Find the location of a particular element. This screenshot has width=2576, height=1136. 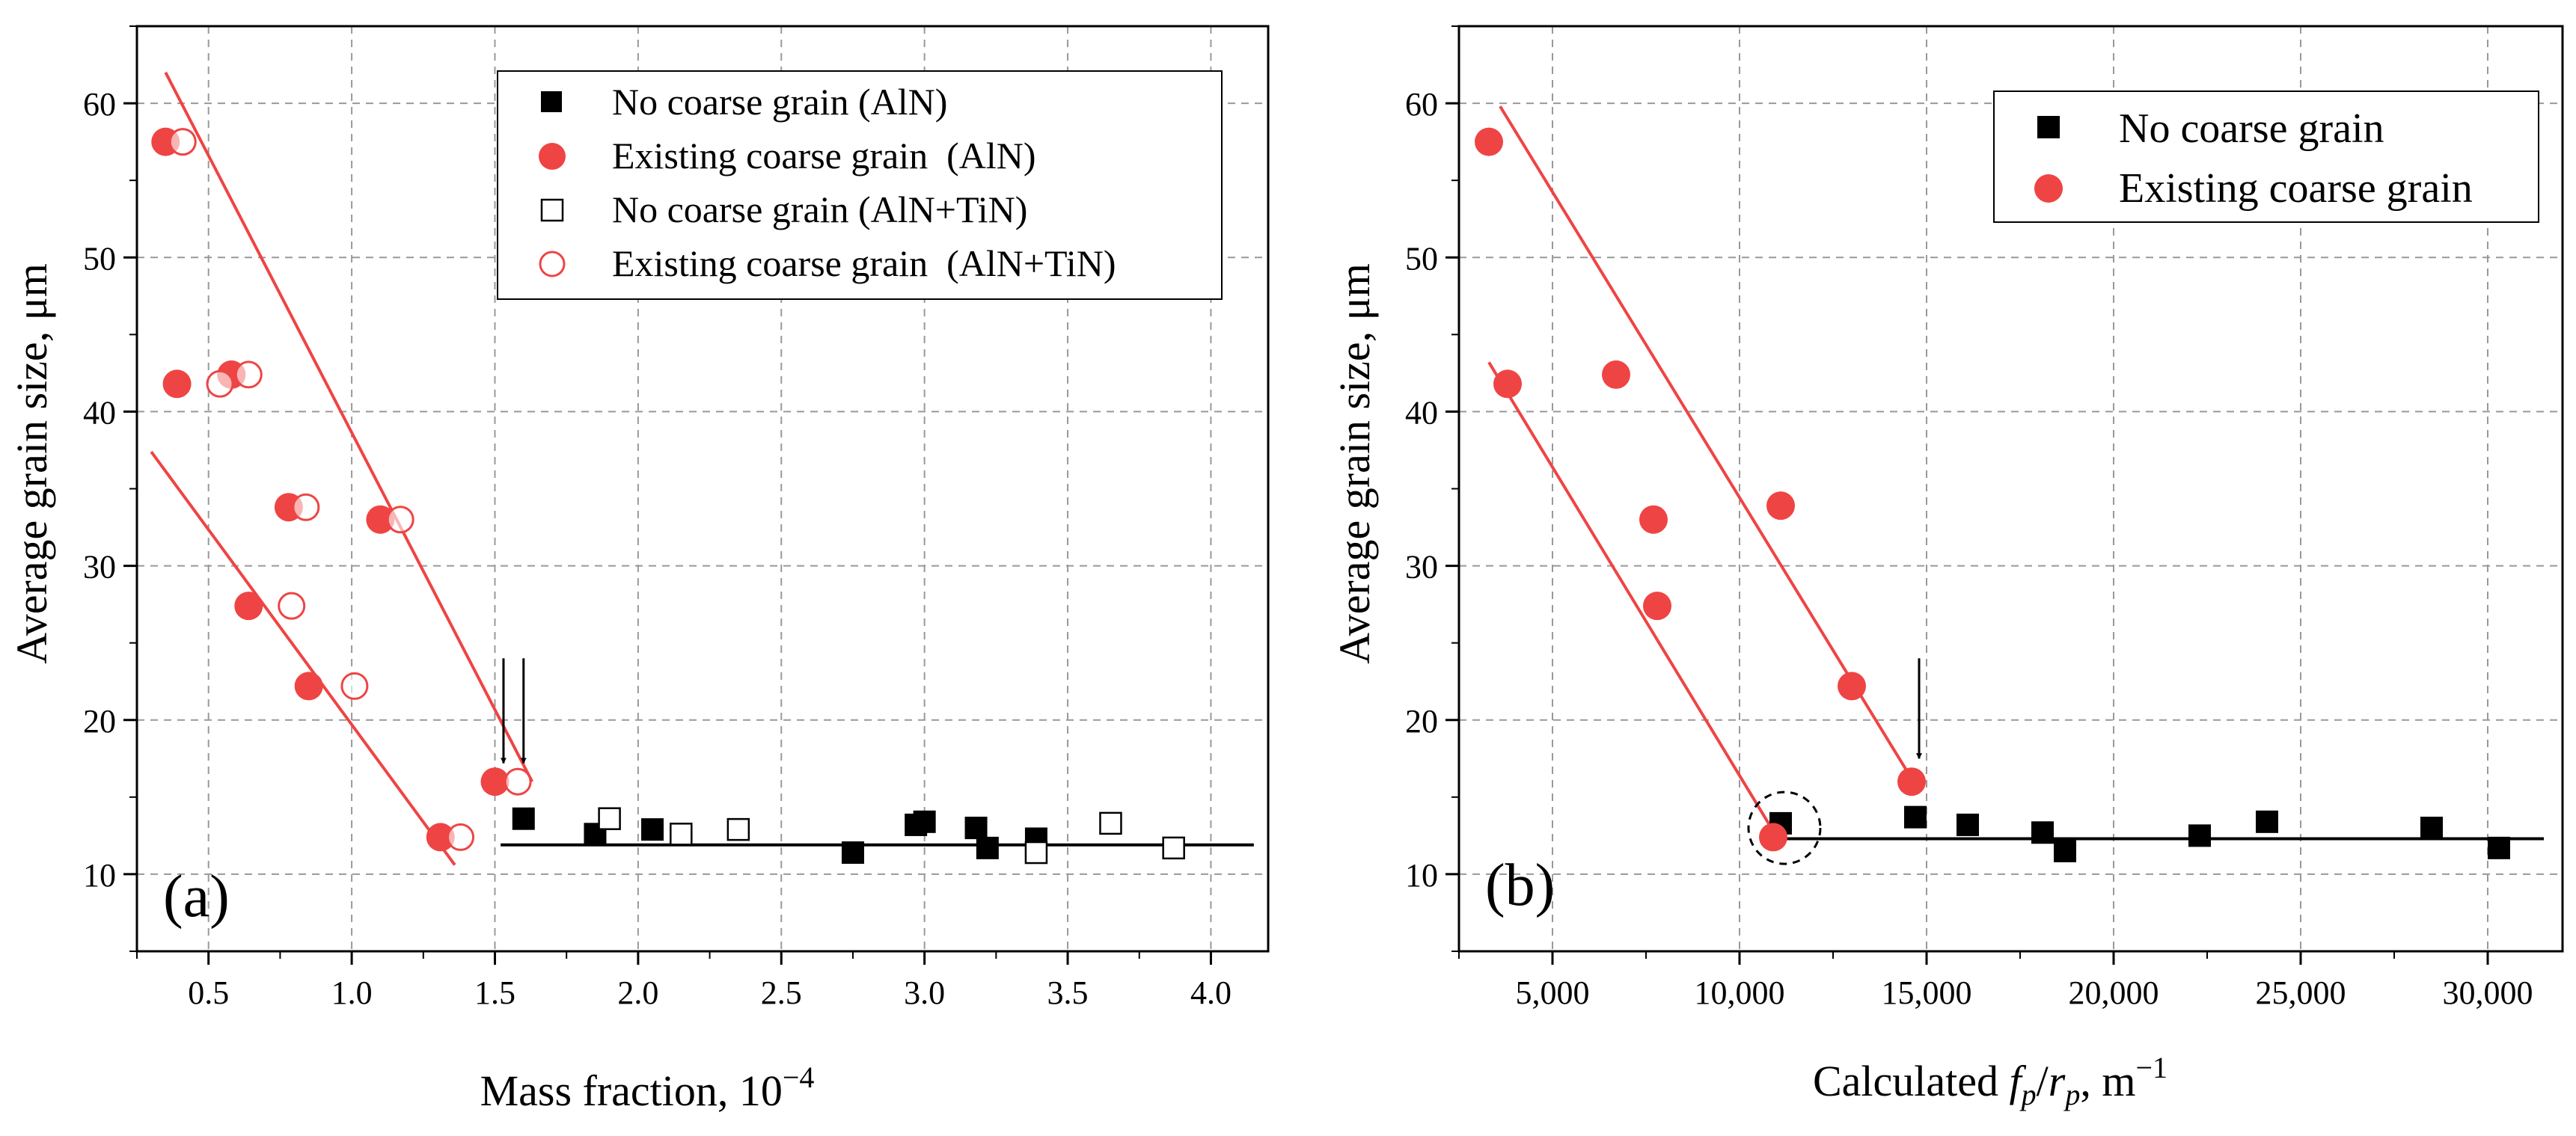

x-tick-label-a-1: 1.0 is located at coordinates (352, 993).